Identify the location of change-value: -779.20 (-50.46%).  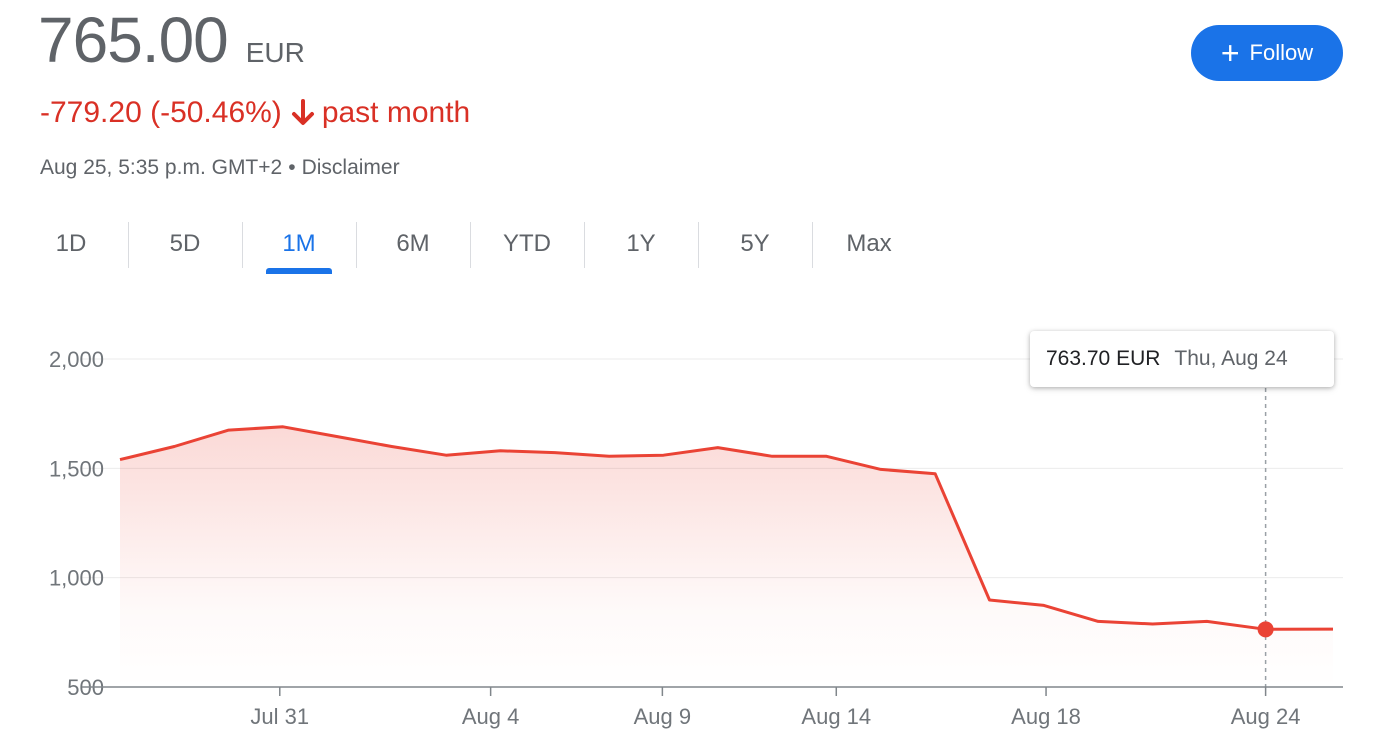
(161, 112).